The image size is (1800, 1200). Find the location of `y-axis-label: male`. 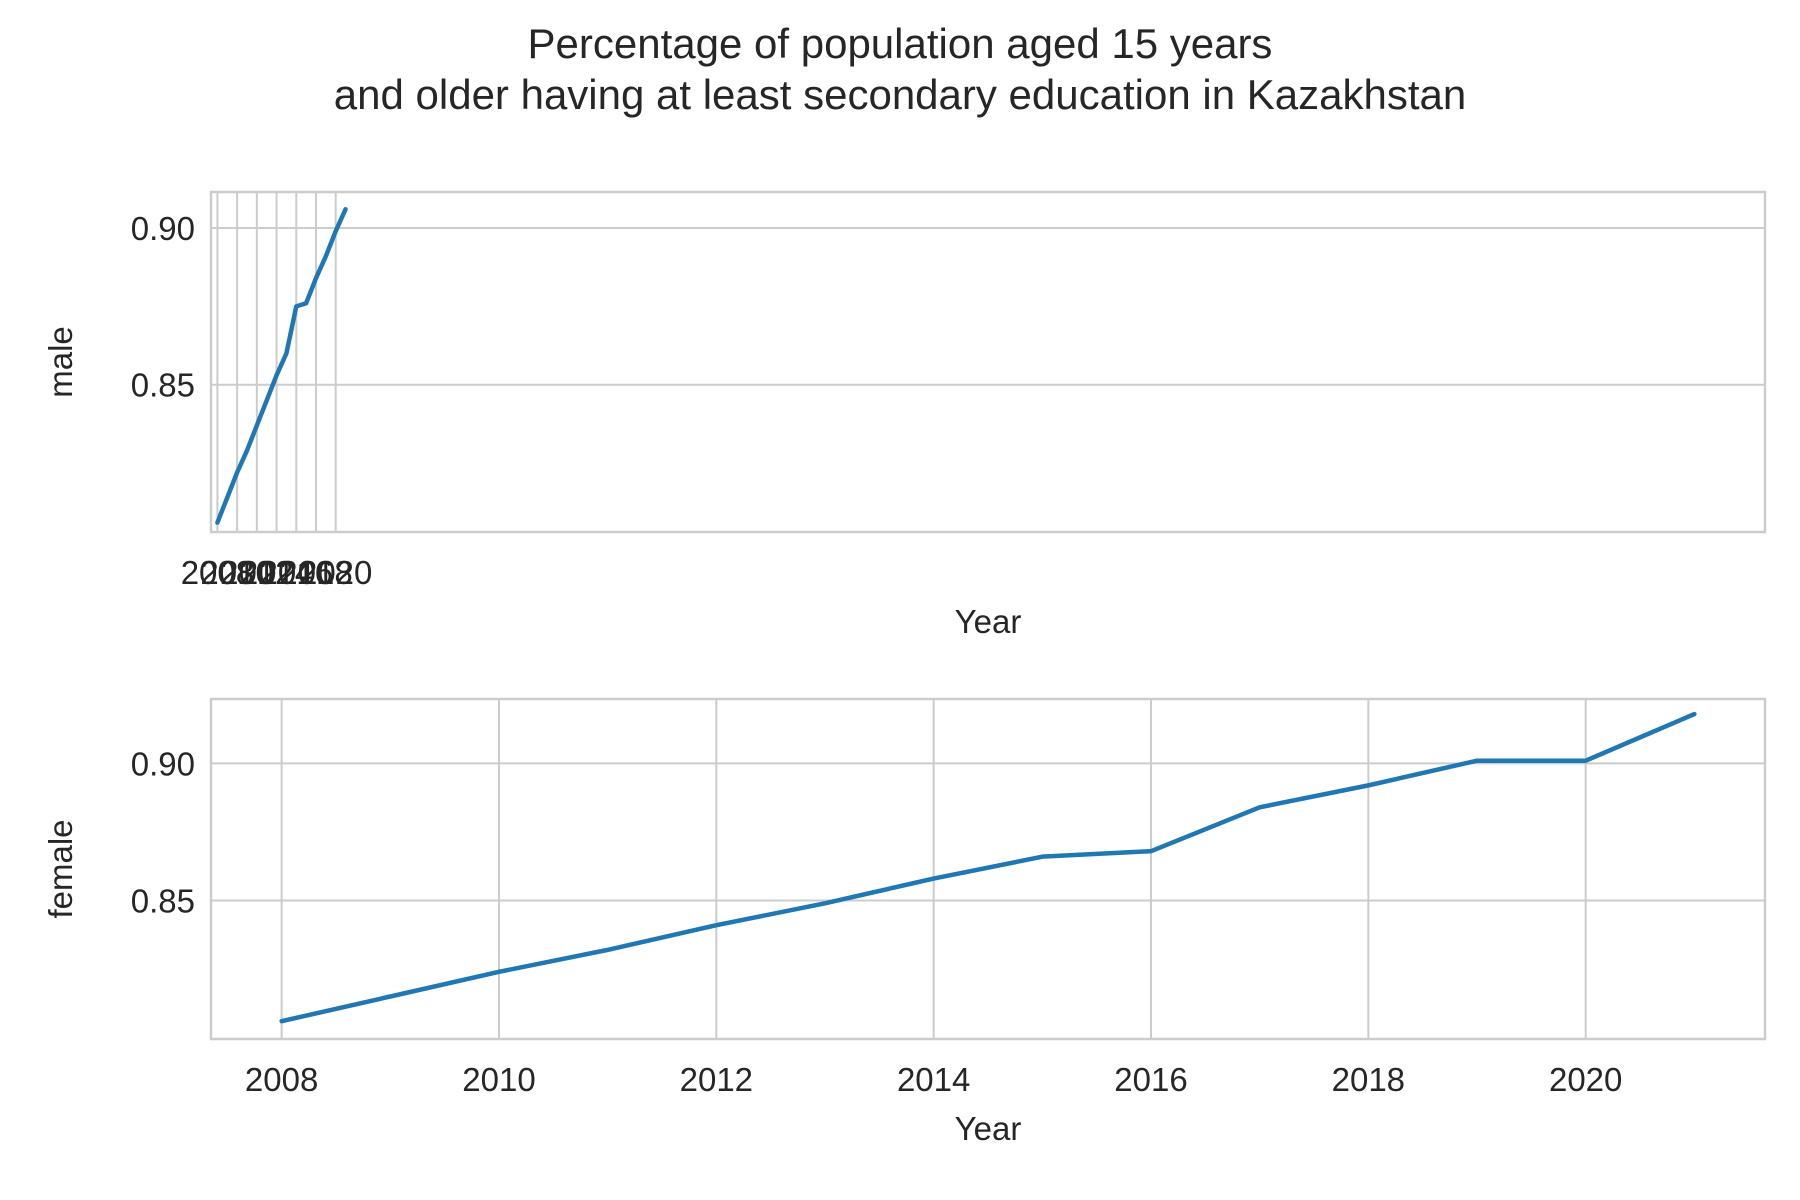

y-axis-label: male is located at coordinates (60, 362).